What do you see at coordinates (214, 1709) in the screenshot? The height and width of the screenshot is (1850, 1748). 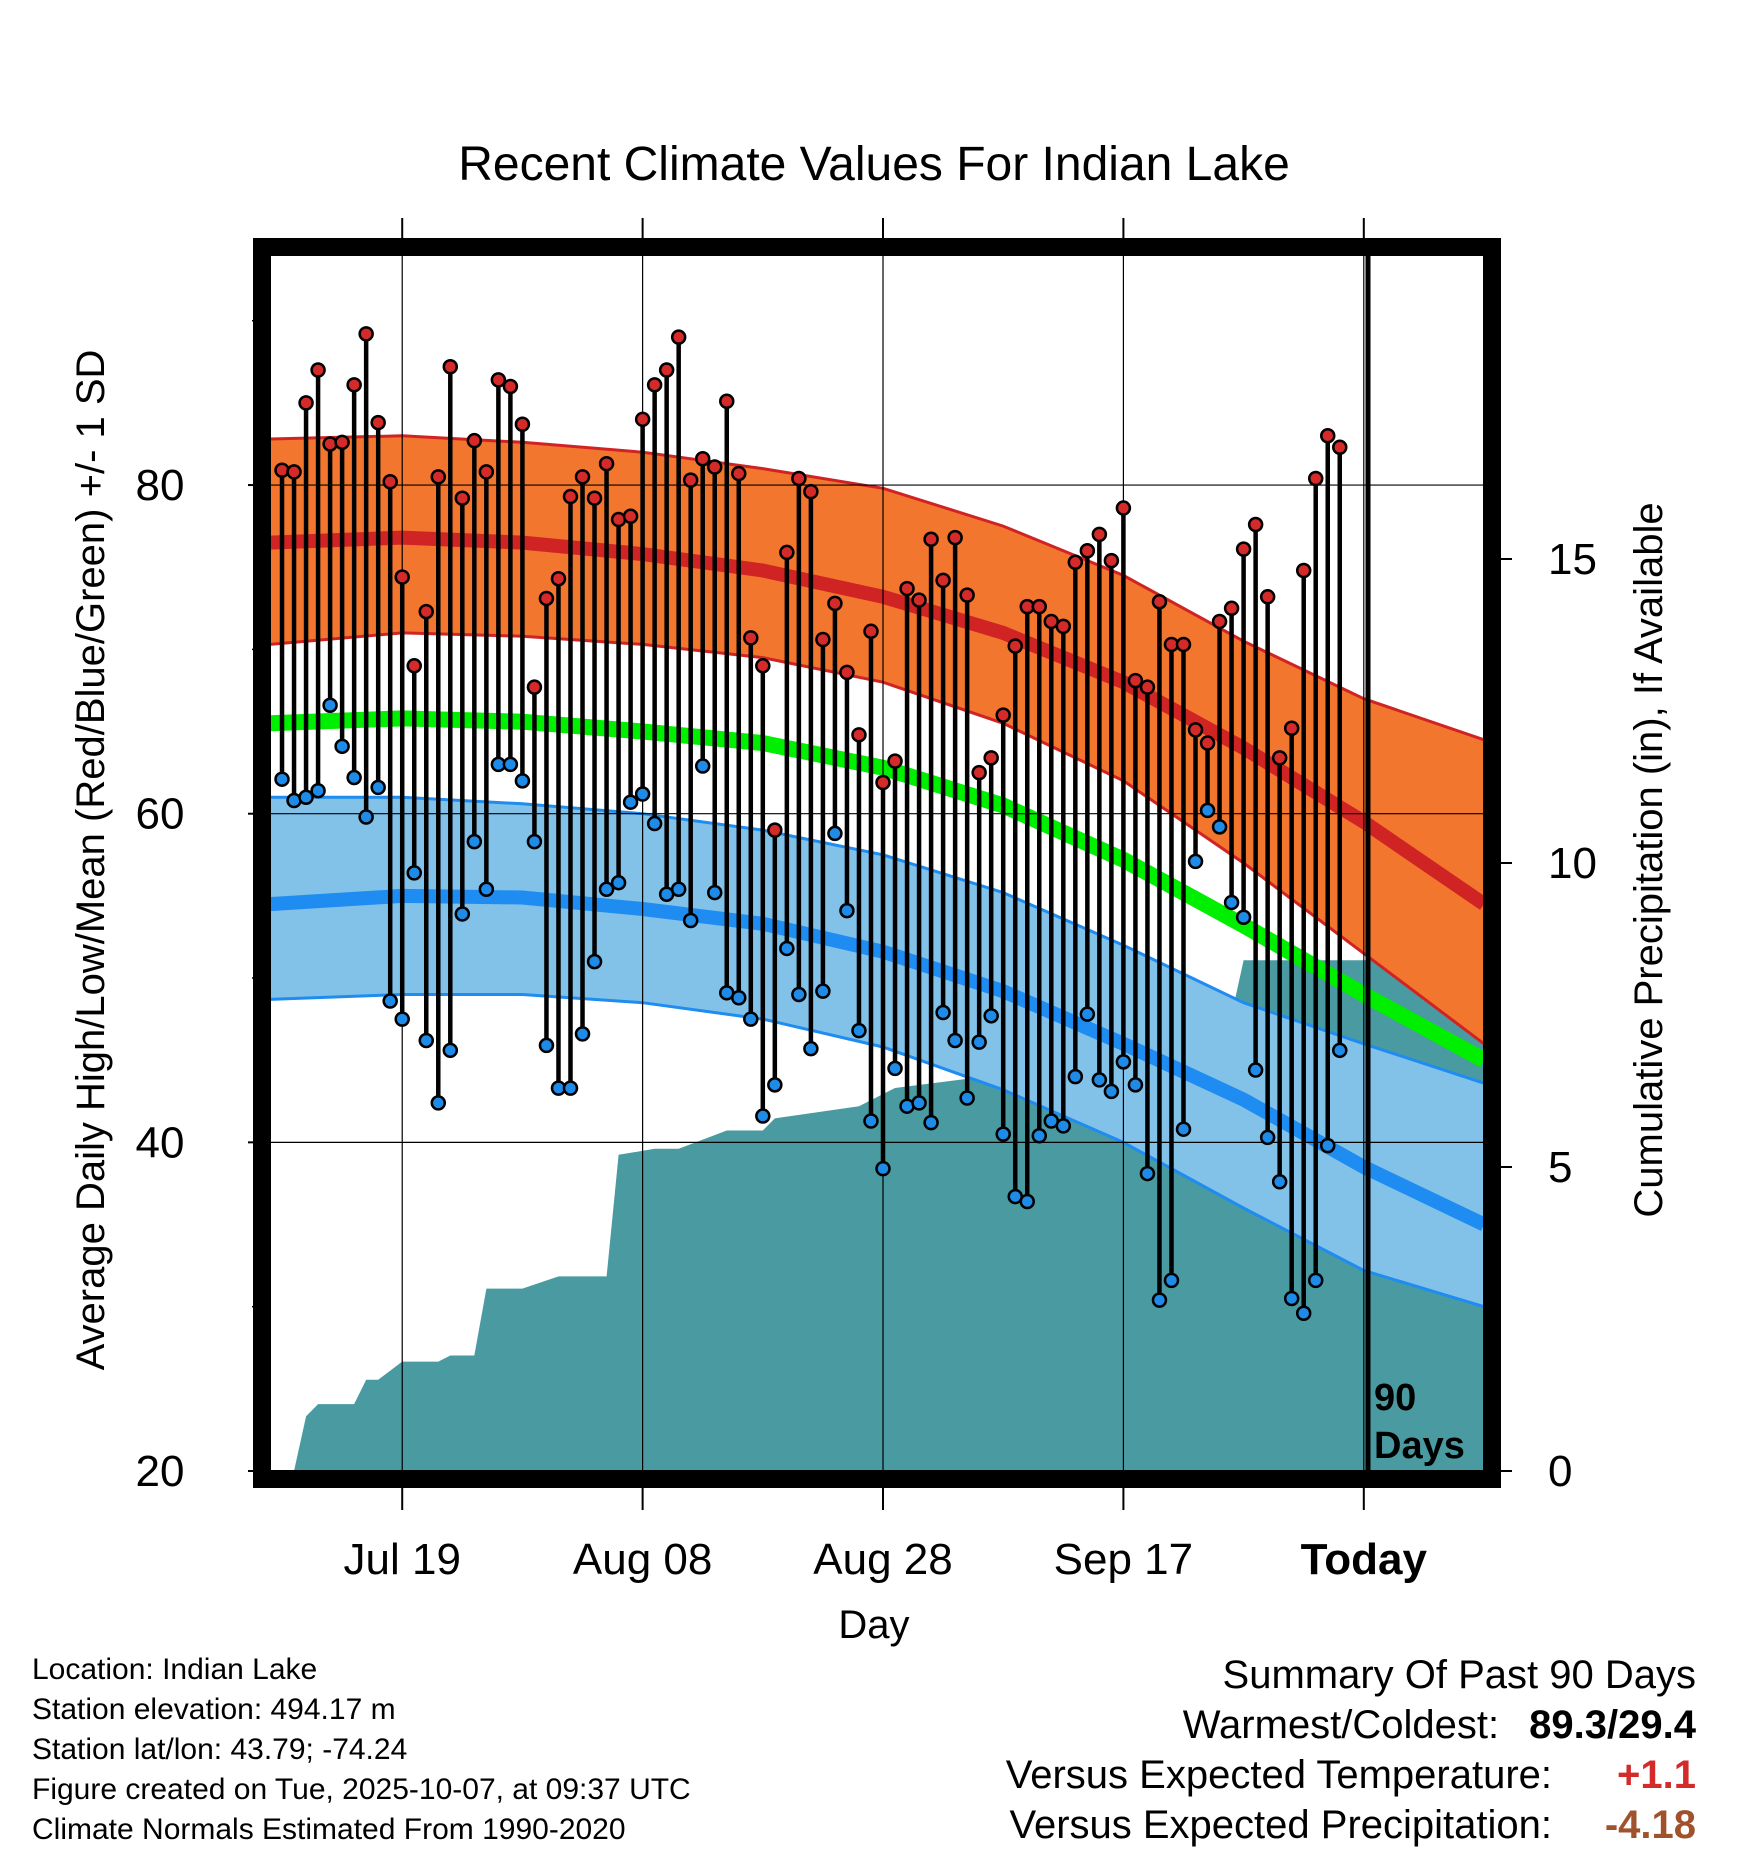 I see `elevation-text: Station elevation: 494.17 m` at bounding box center [214, 1709].